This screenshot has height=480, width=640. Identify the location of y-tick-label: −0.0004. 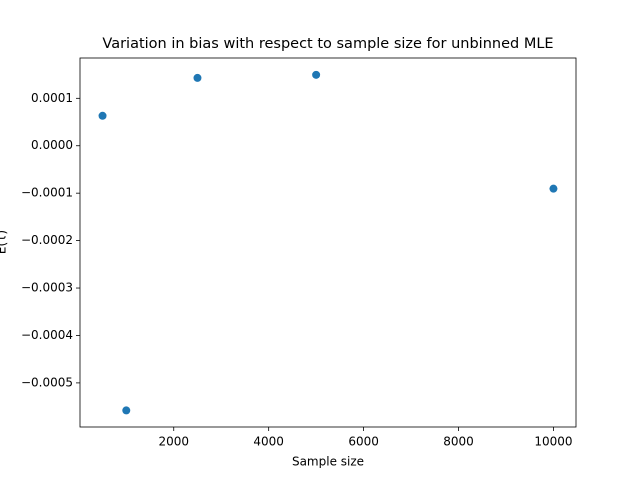
(47, 335).